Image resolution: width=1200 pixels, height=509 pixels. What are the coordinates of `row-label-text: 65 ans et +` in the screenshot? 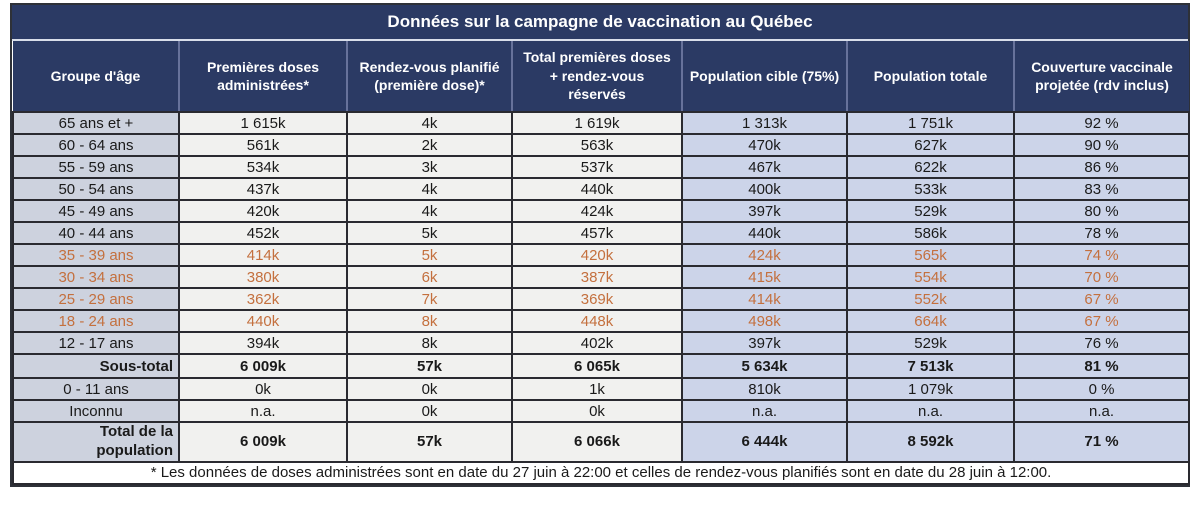 It's located at (96, 123).